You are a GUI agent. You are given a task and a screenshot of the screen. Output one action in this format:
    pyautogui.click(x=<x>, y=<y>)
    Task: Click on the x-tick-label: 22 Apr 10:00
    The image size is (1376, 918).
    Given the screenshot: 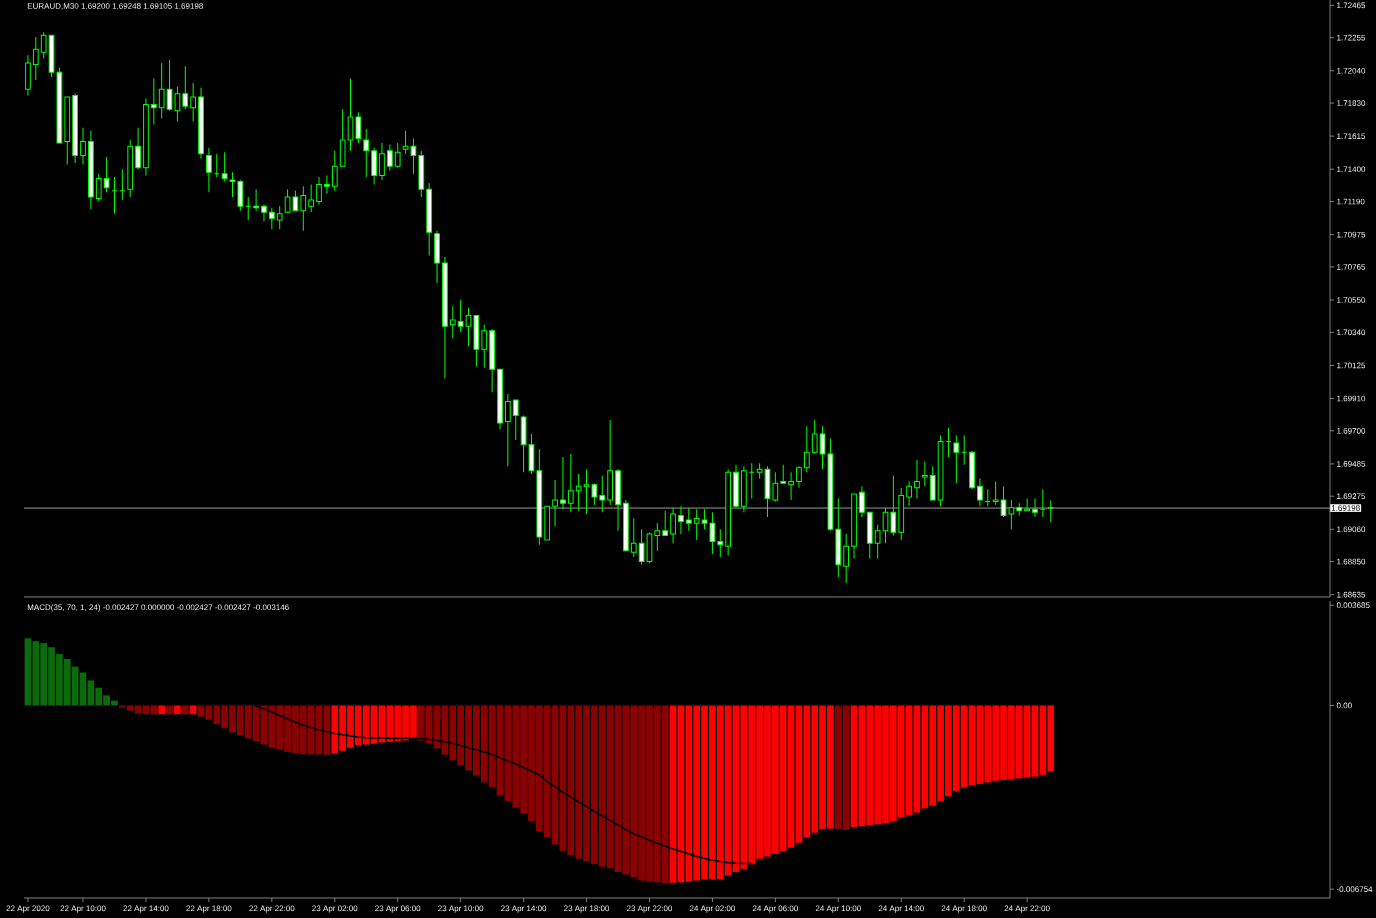 What is the action you would take?
    pyautogui.click(x=83, y=909)
    